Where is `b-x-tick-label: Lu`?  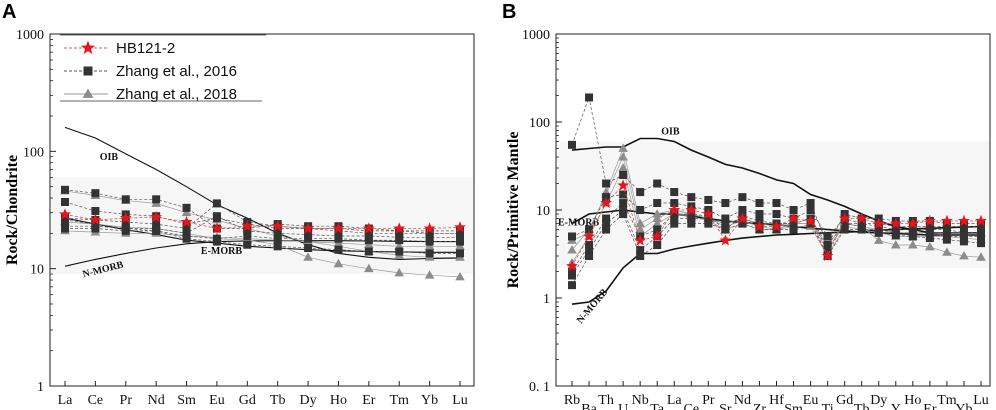
b-x-tick-label: Lu is located at coordinates (981, 400).